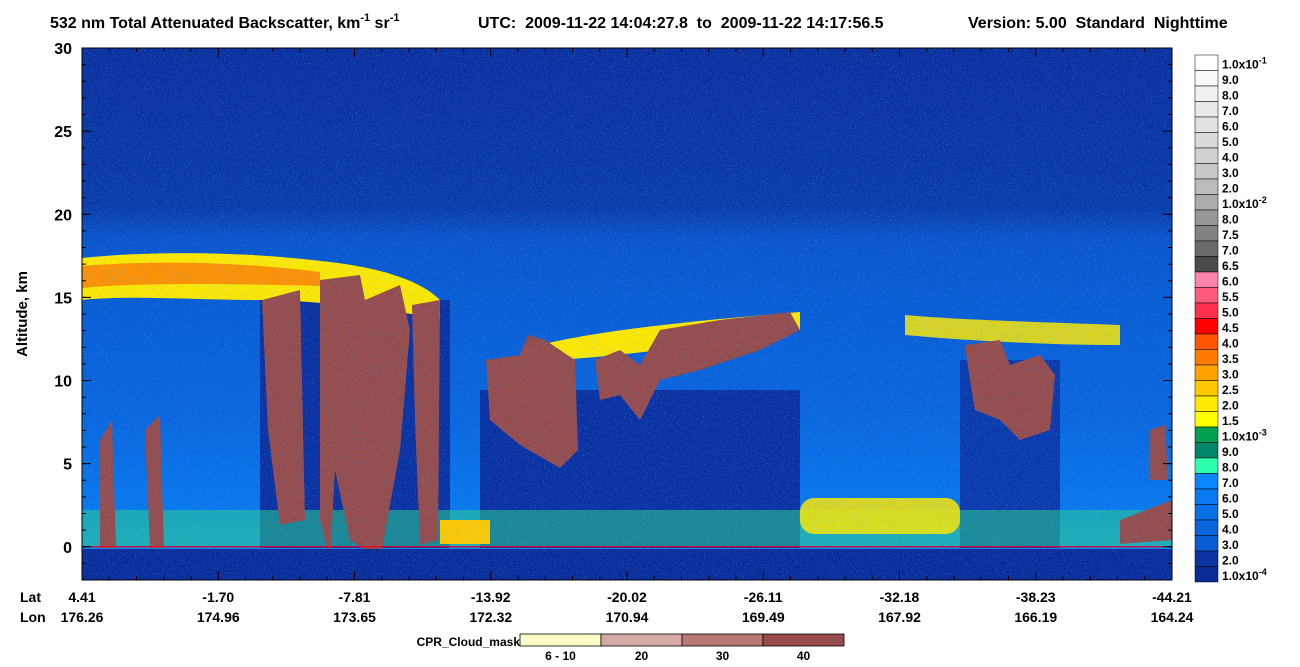 The height and width of the screenshot is (667, 1300). I want to click on x-tick-label-lat: -26.11, so click(763, 597).